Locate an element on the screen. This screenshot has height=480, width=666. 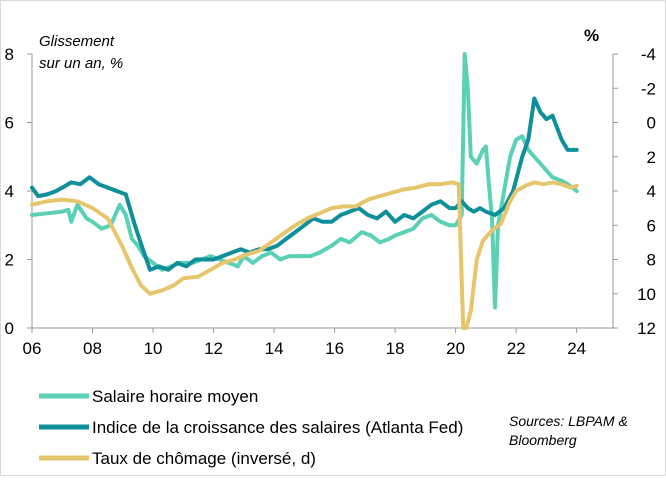
left-y-tick-label: 2 is located at coordinates (9, 260).